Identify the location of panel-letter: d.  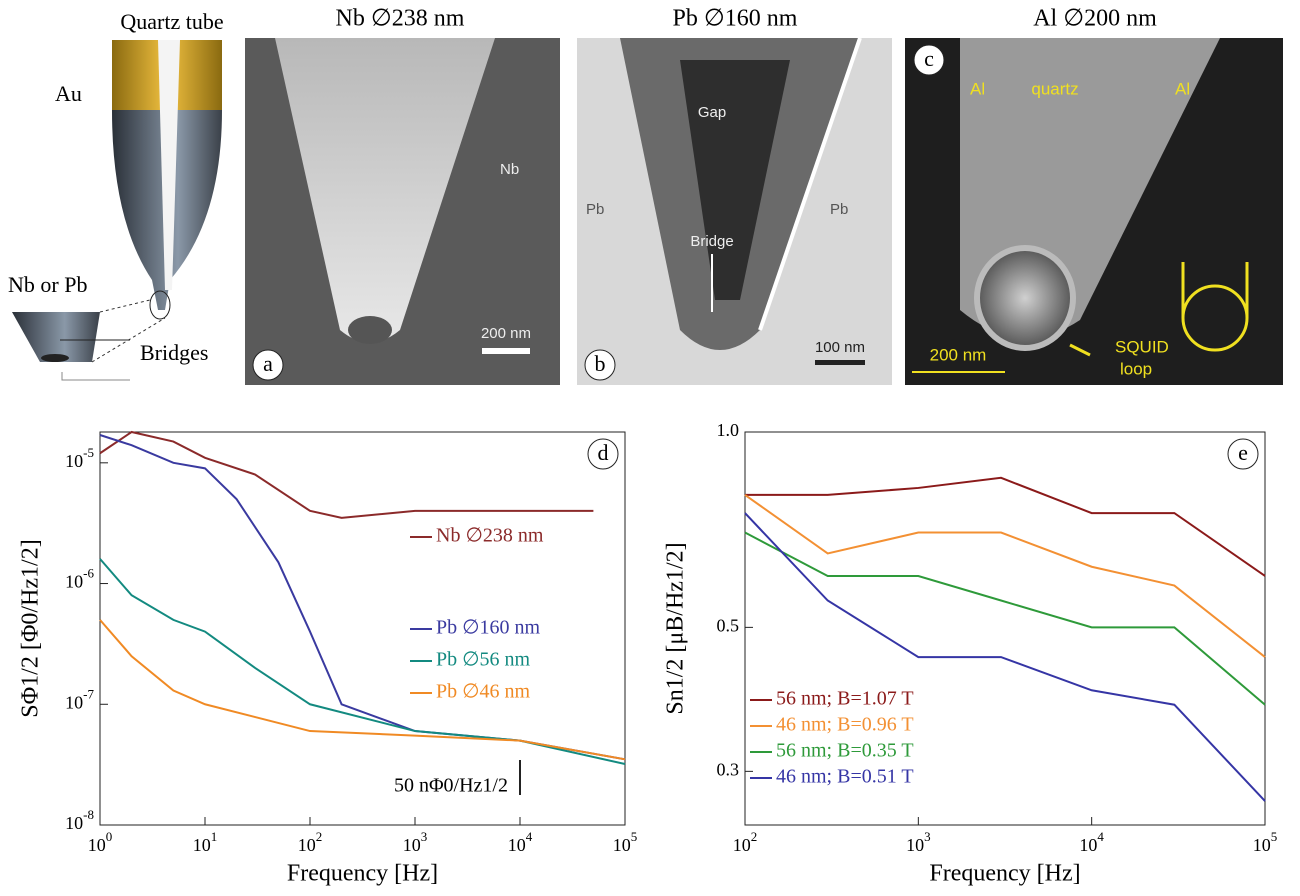
(603, 452).